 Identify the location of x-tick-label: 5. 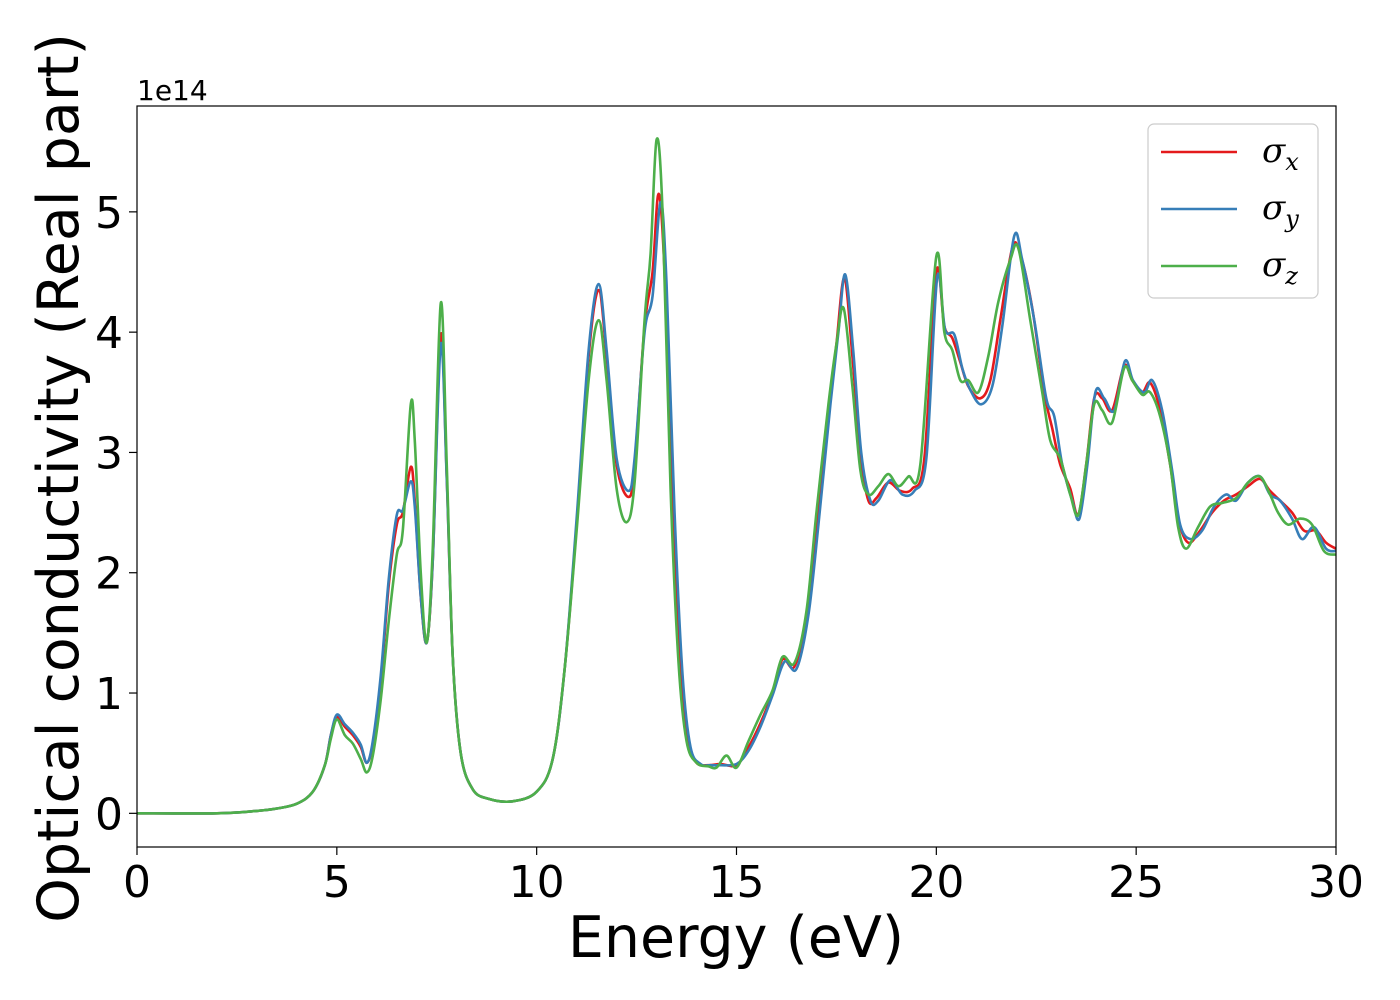
(337, 882).